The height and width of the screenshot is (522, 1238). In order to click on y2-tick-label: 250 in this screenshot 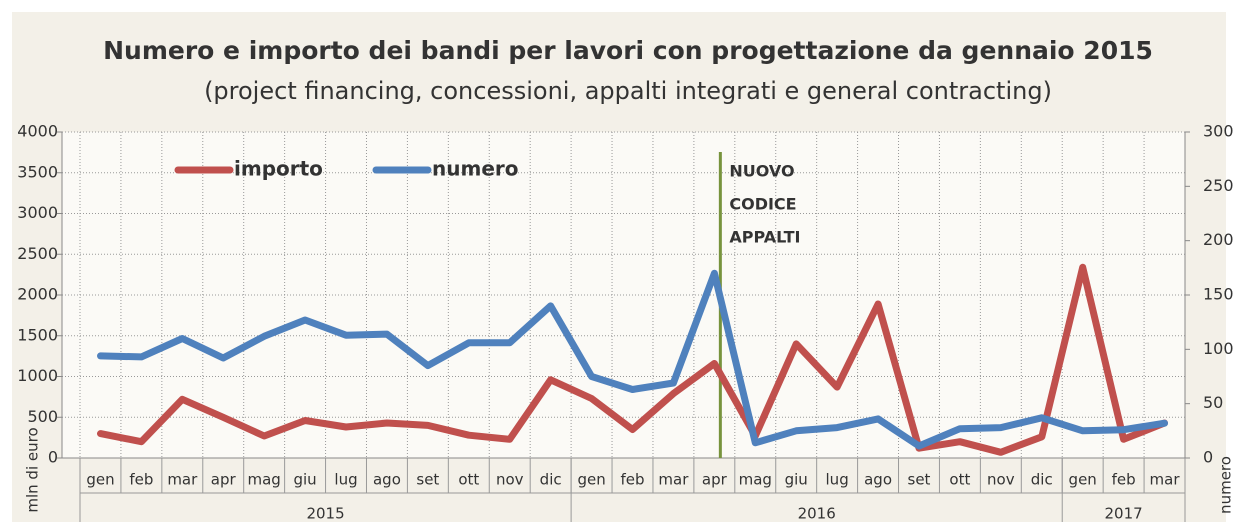, I will do `click(1218, 185)`.